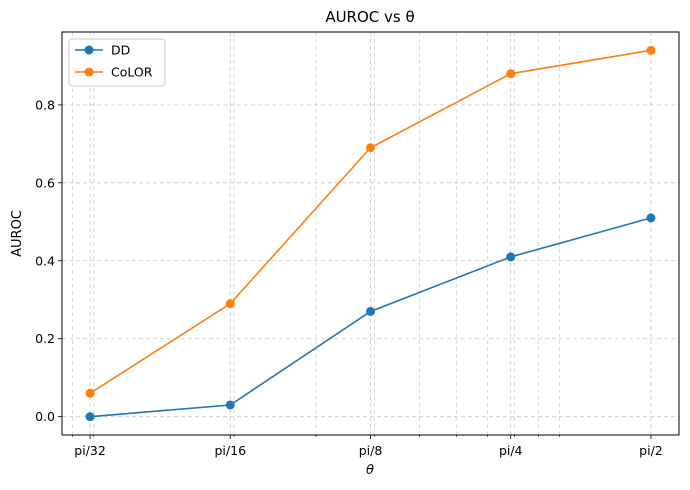  What do you see at coordinates (371, 450) in the screenshot?
I see `x-tick-label: pi/8` at bounding box center [371, 450].